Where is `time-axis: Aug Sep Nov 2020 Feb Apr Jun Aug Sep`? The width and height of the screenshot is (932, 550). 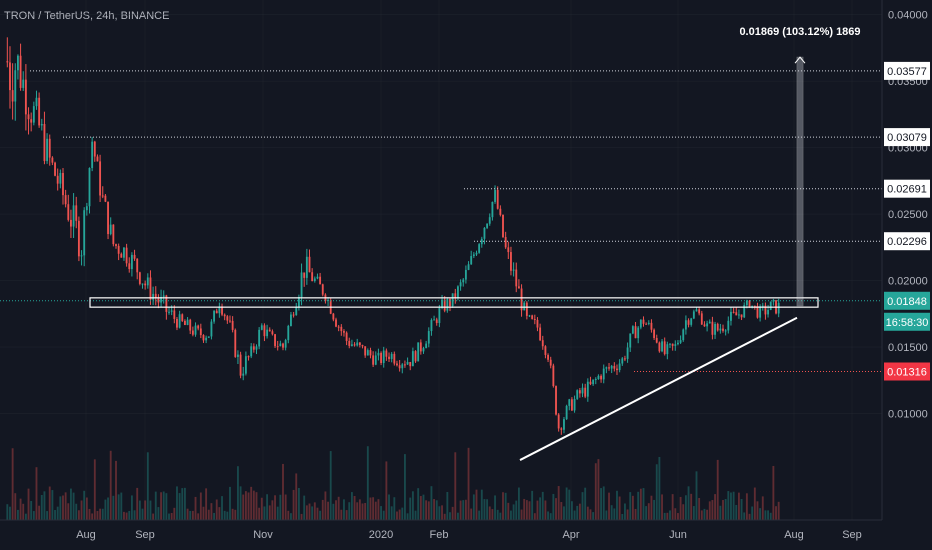 time-axis: Aug Sep Nov 2020 Feb Apr Jun Aug Sep is located at coordinates (441, 530).